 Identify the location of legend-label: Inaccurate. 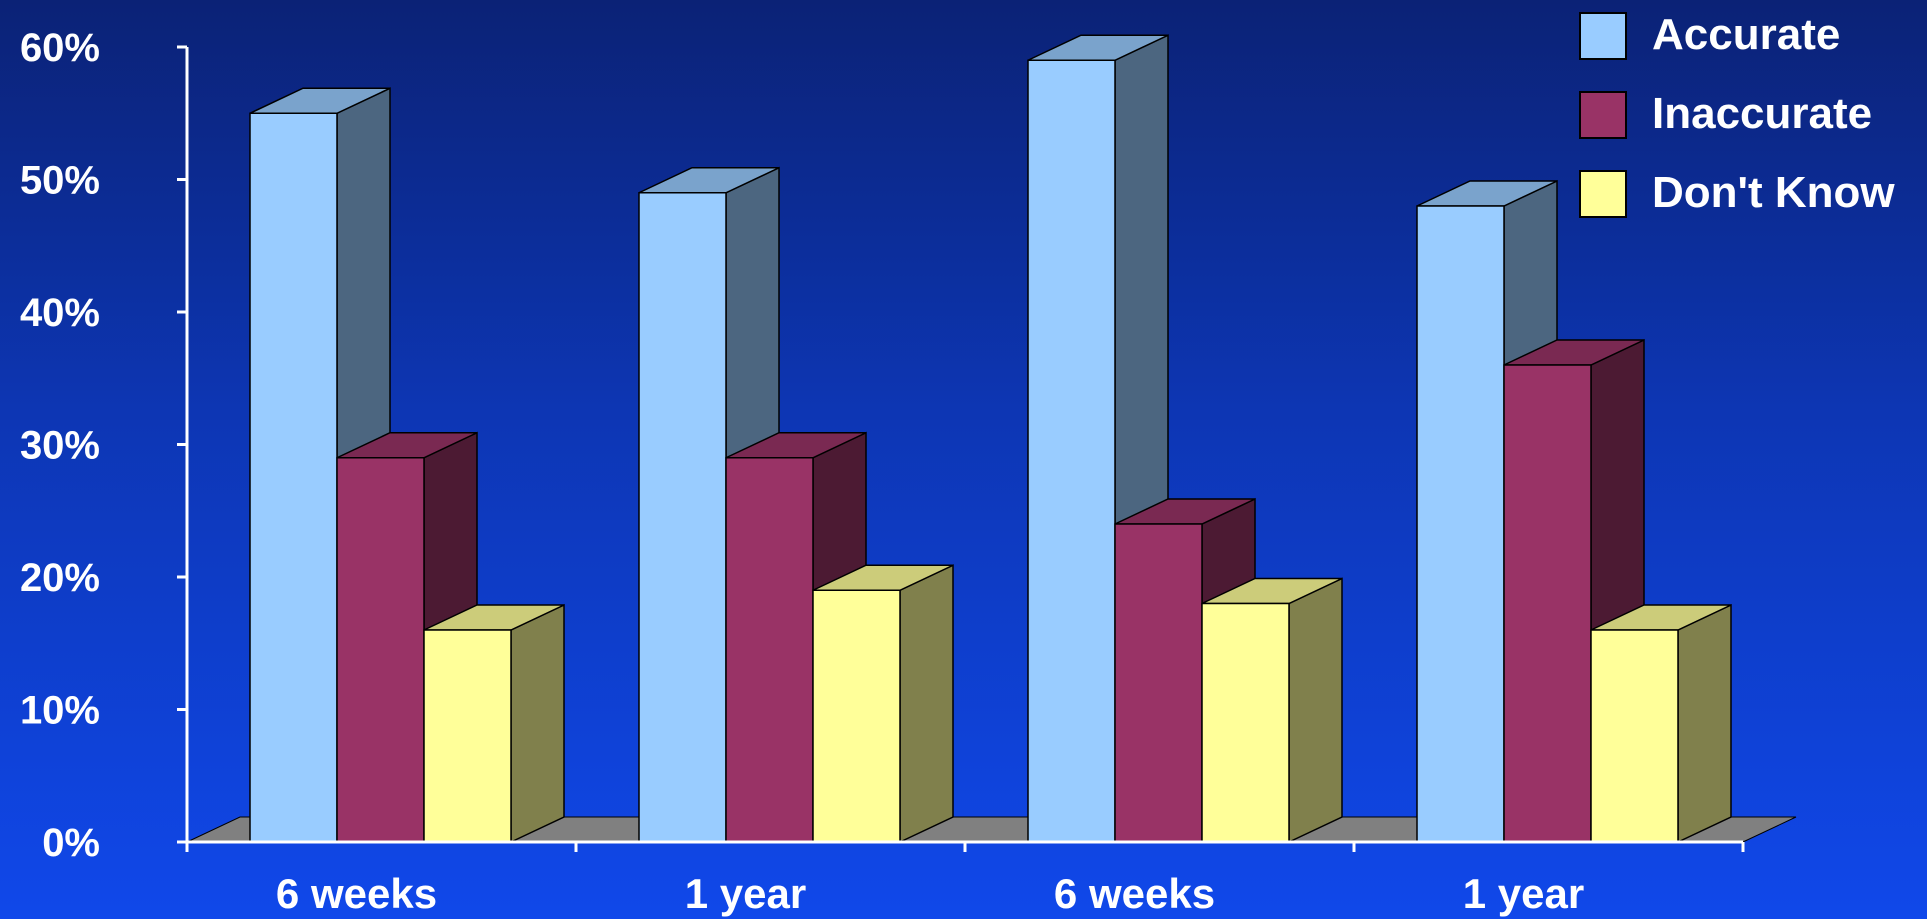
(1762, 113).